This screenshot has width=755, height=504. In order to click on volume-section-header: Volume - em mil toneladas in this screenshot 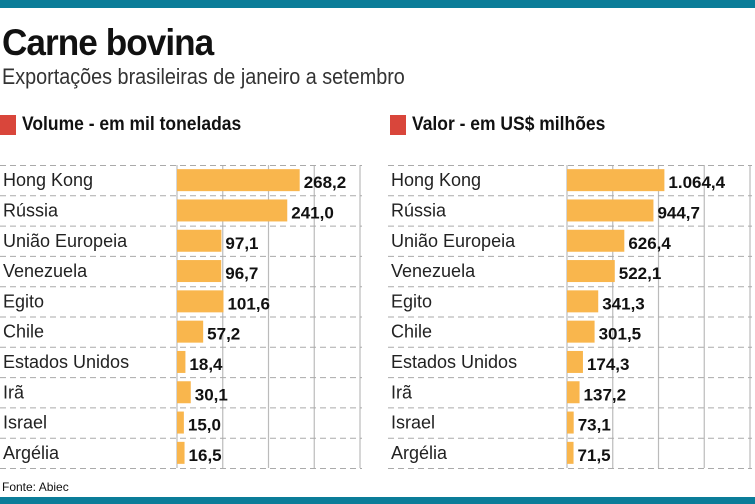, I will do `click(130, 125)`.